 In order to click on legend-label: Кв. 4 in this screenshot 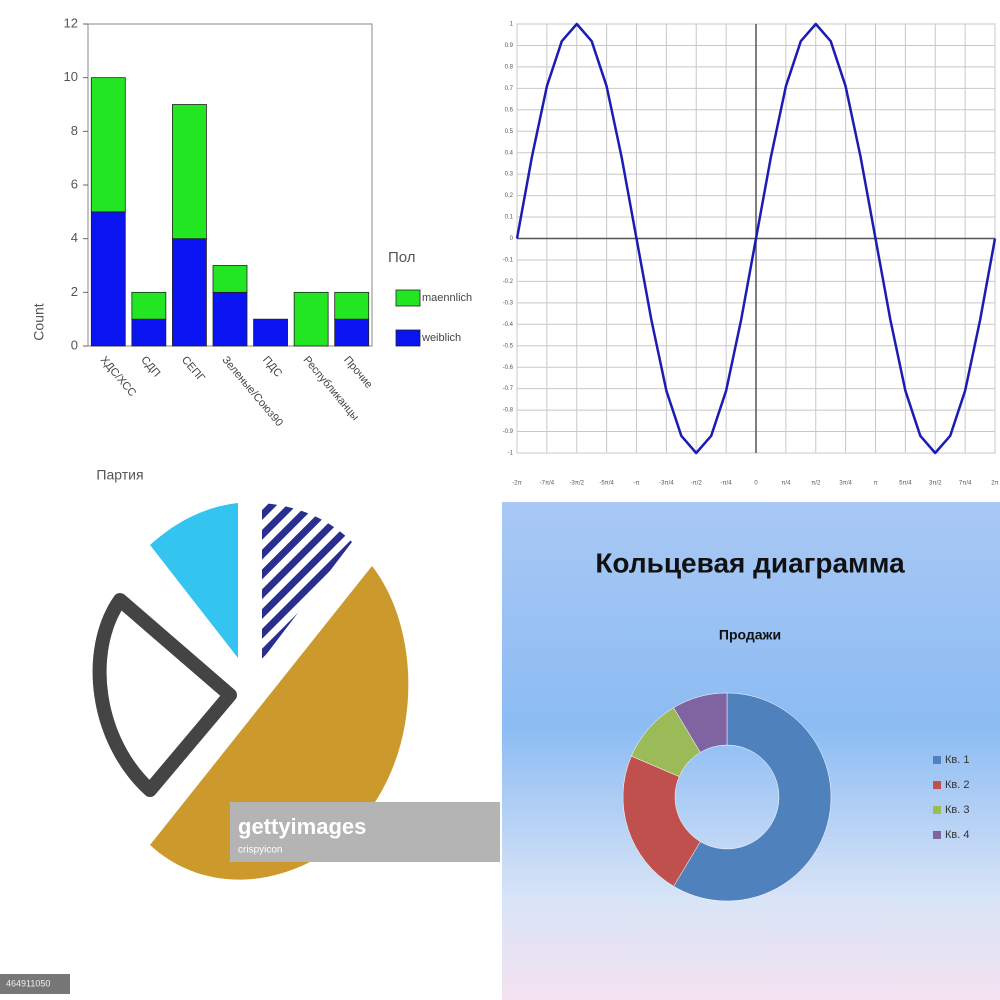, I will do `click(957, 835)`.